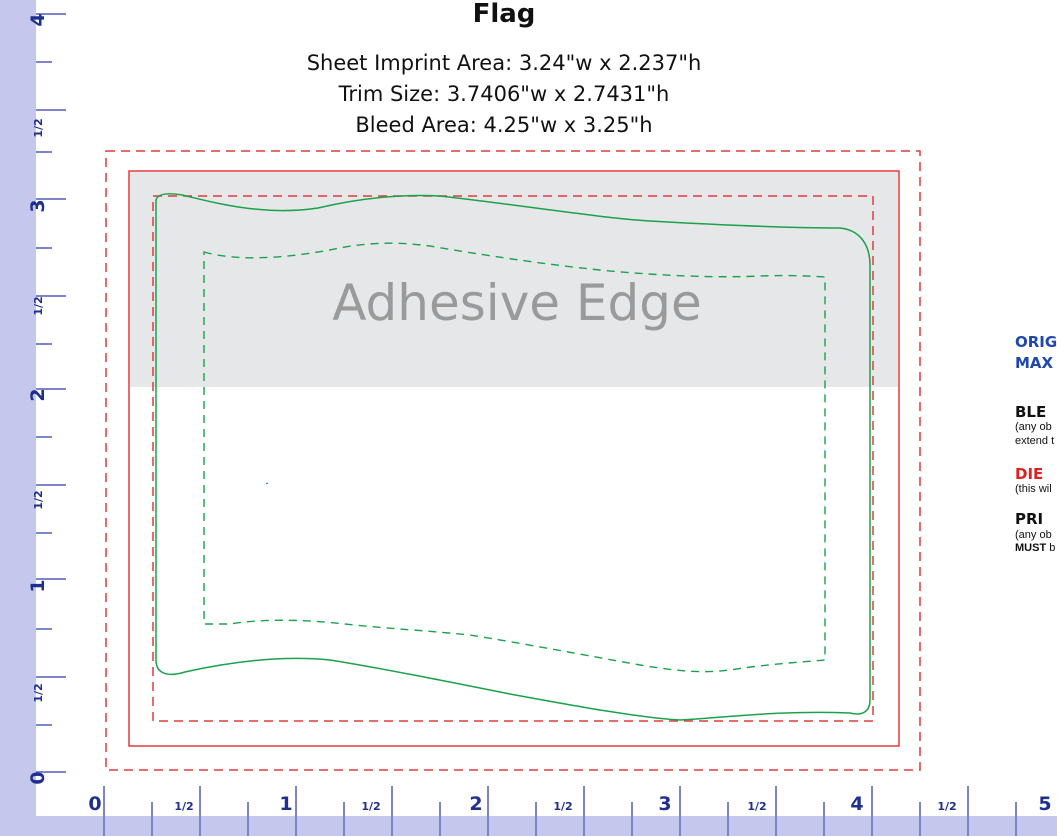 Image resolution: width=1057 pixels, height=836 pixels. Describe the element at coordinates (38, 777) in the screenshot. I see `v-ruler-num-0: 0` at that location.